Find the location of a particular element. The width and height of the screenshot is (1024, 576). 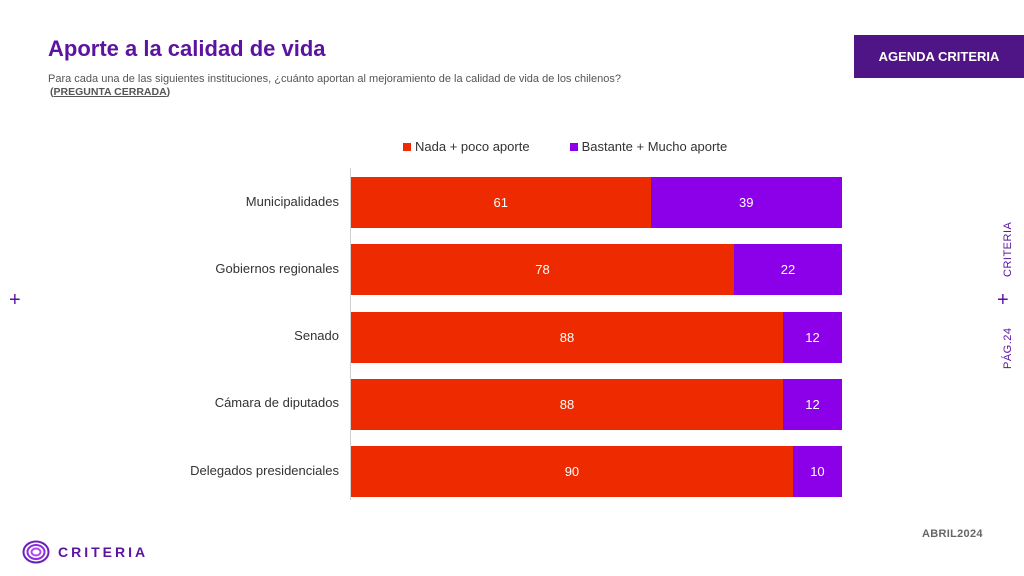

data-label: 39 is located at coordinates (746, 202).